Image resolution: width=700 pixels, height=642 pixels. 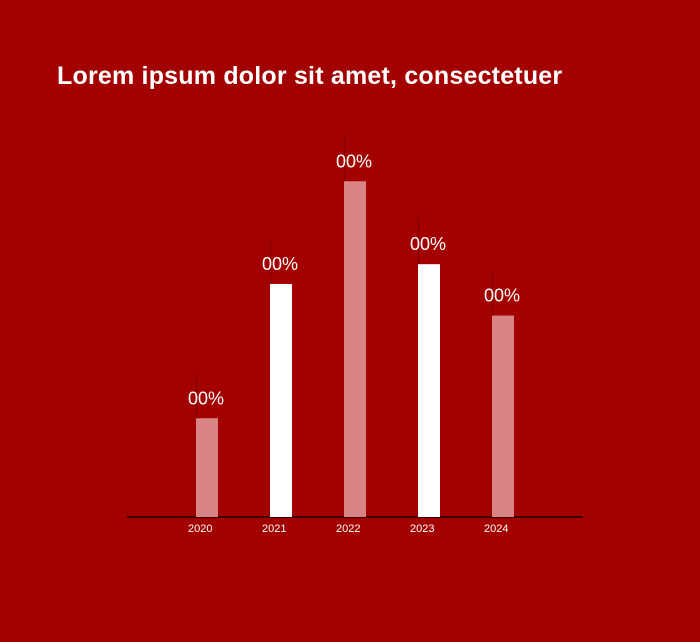 What do you see at coordinates (428, 244) in the screenshot?
I see `data-label-2023: 00%` at bounding box center [428, 244].